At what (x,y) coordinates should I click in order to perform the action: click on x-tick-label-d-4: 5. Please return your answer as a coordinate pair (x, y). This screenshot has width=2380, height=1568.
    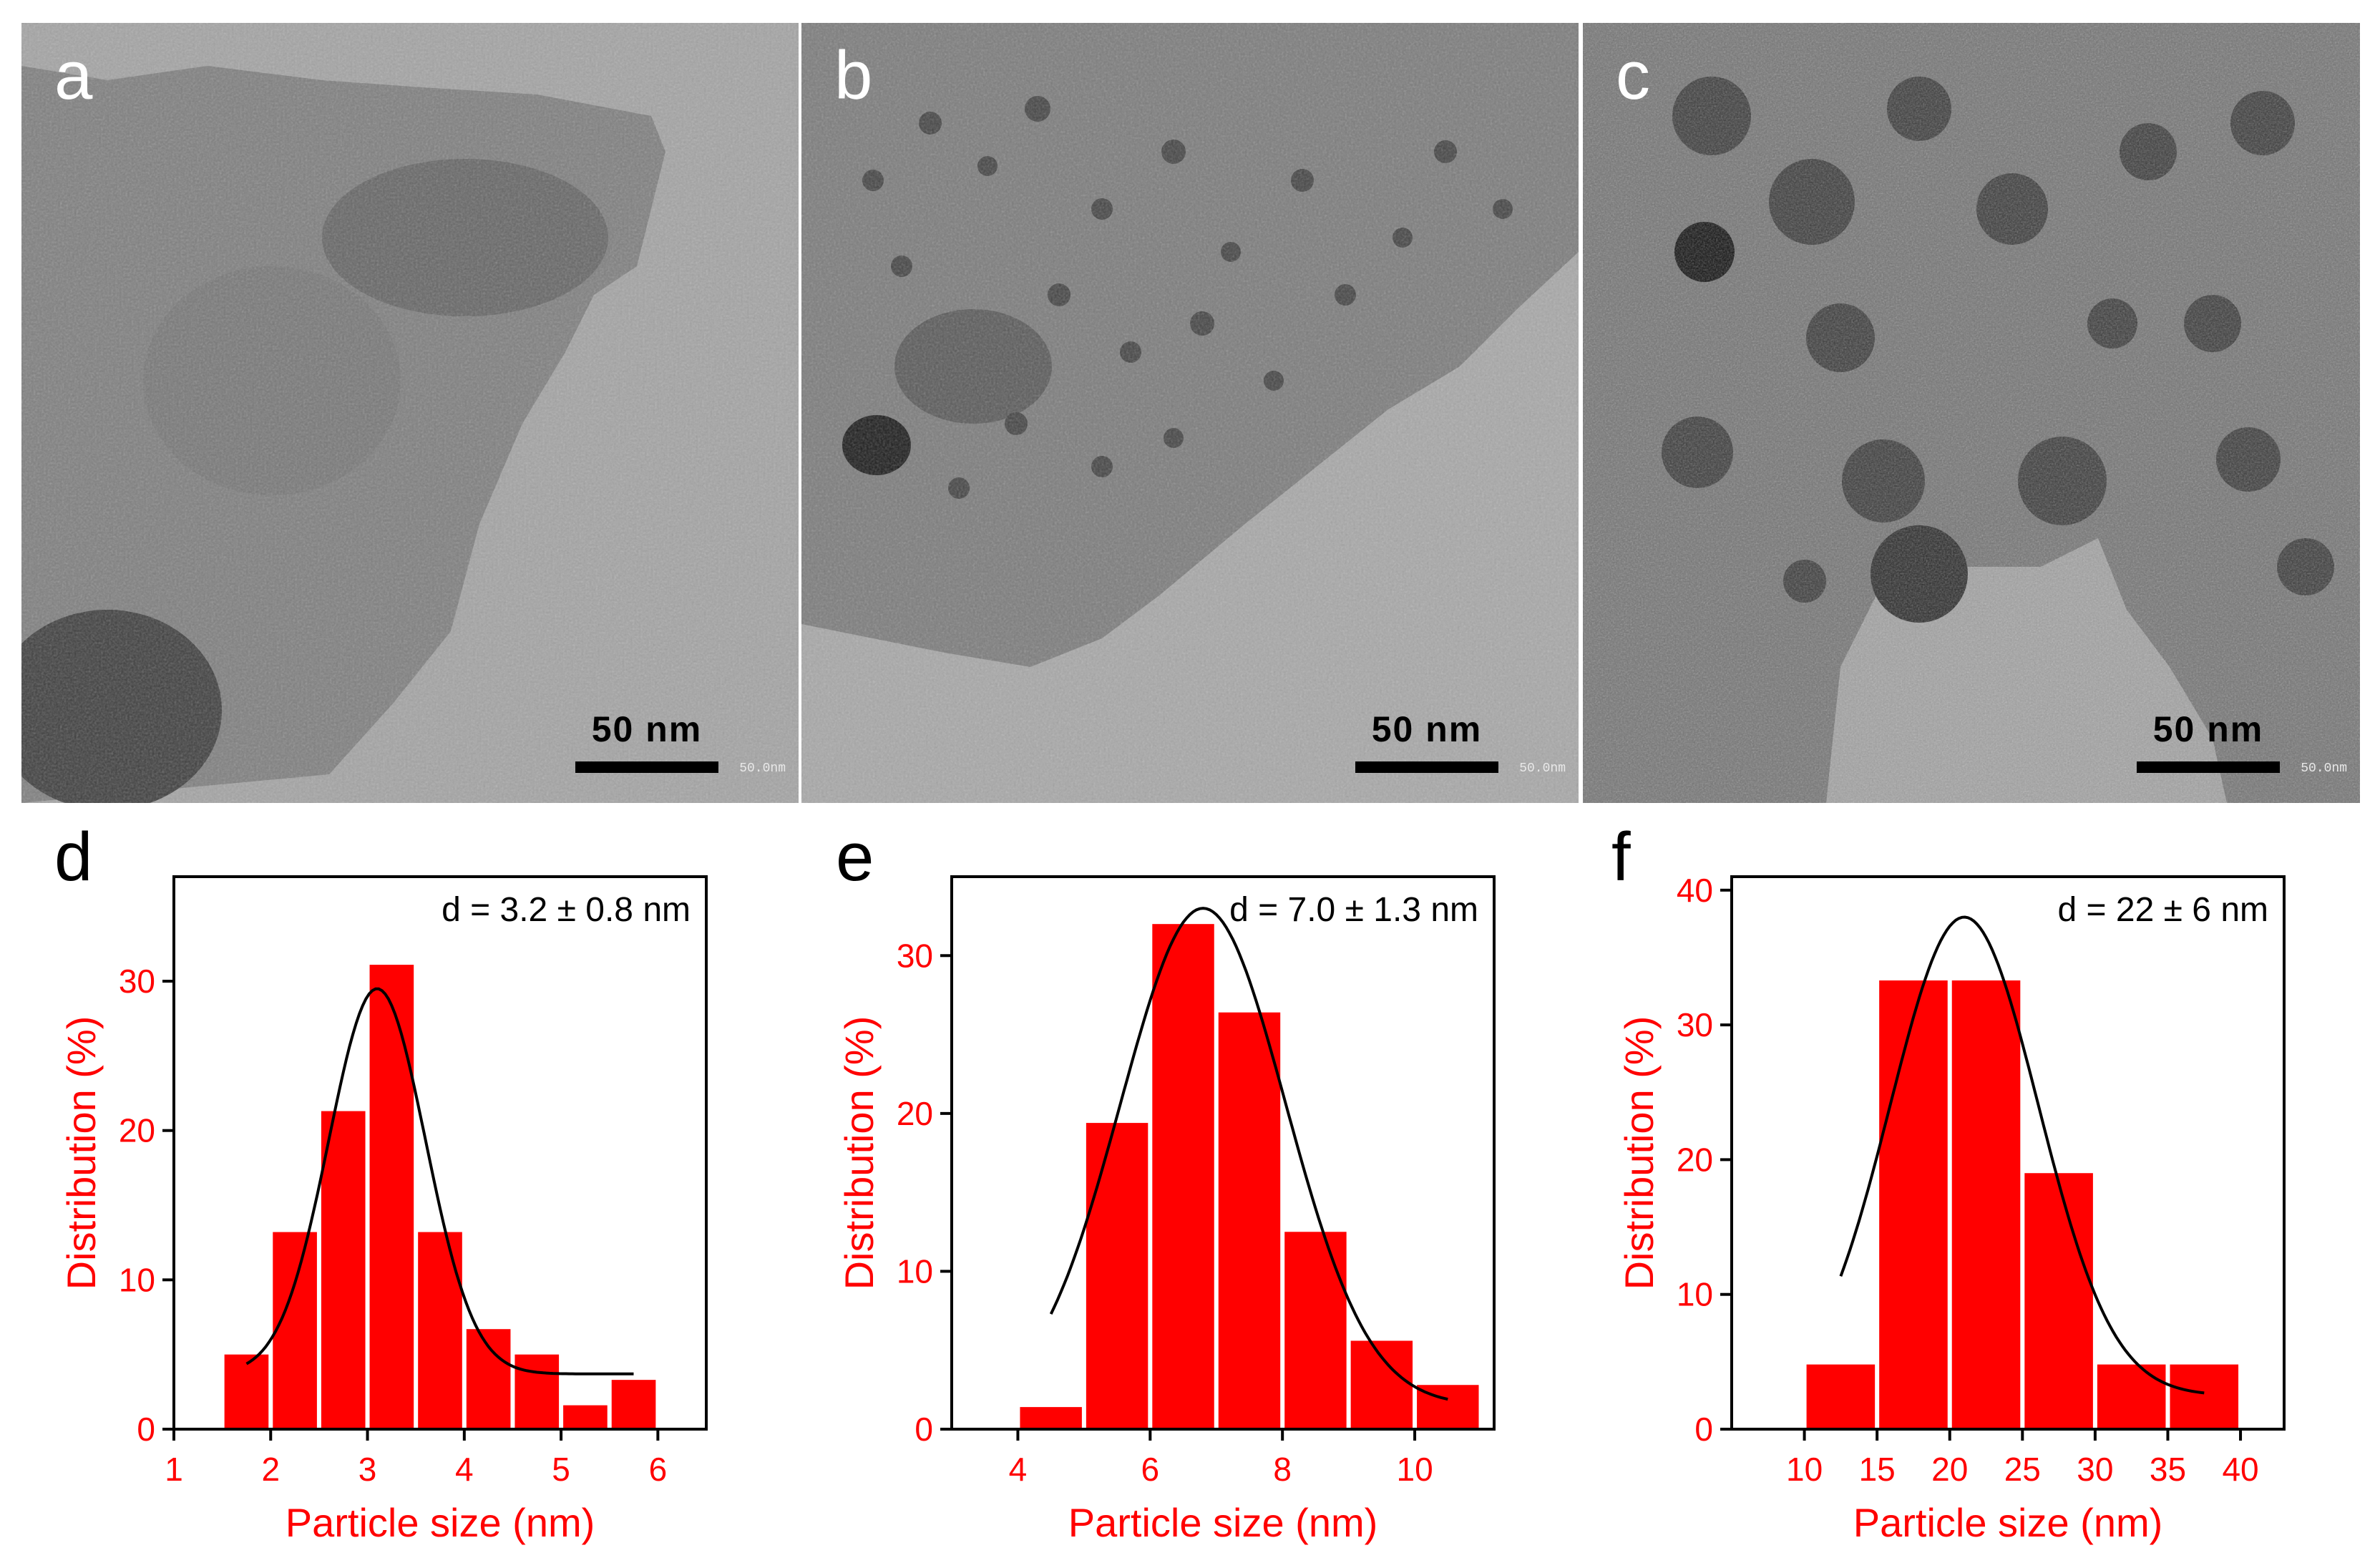
    Looking at the image, I should click on (561, 1469).